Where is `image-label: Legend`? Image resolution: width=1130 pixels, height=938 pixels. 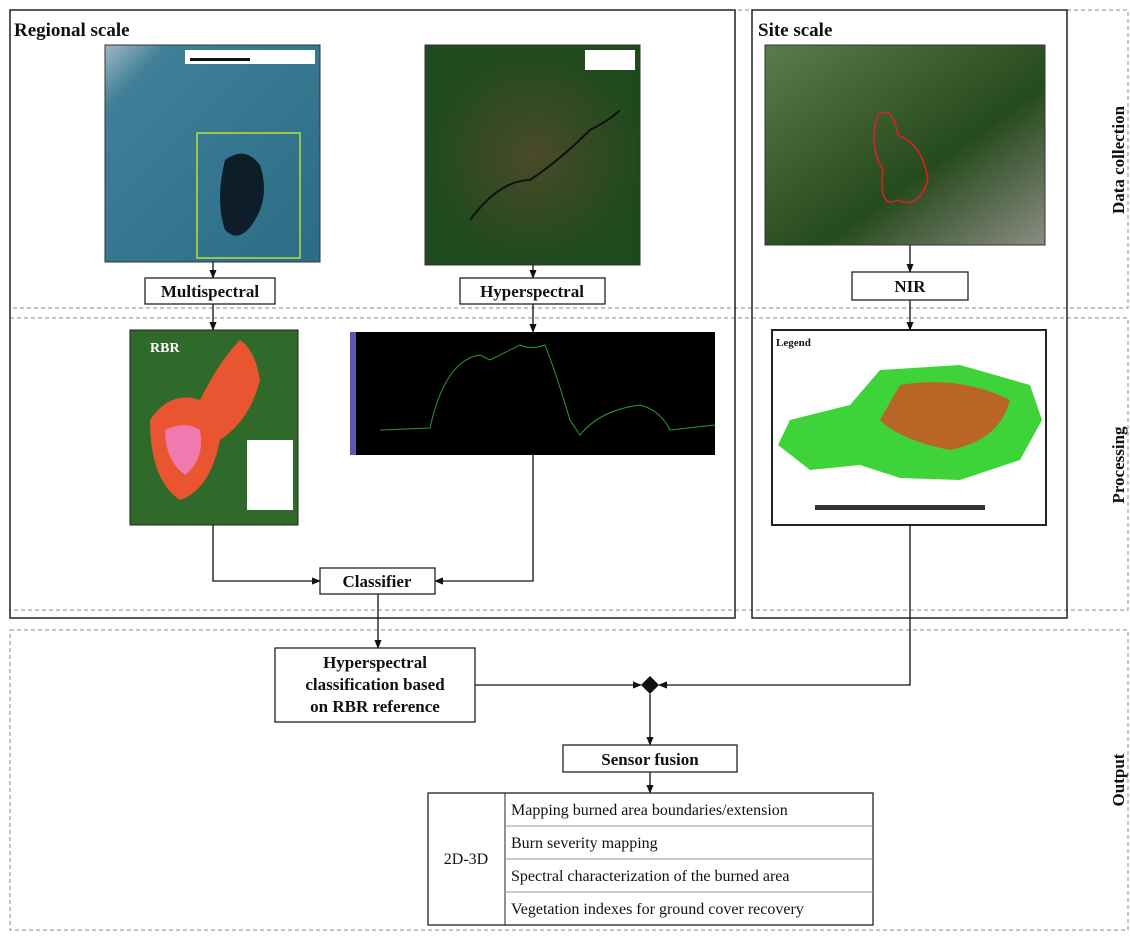 image-label: Legend is located at coordinates (793, 343).